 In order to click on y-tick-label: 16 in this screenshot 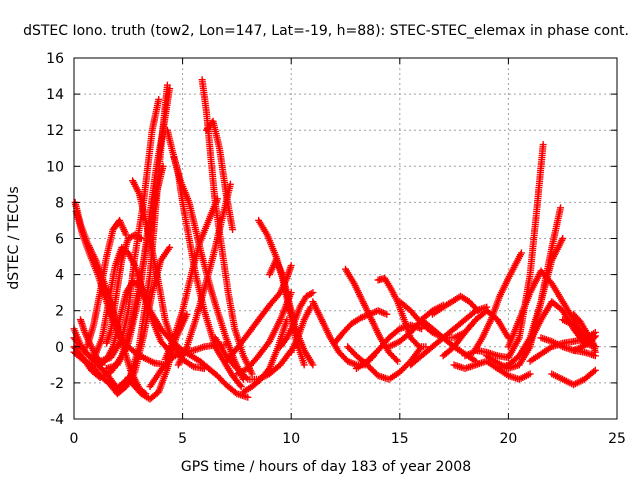, I will do `click(55, 59)`.